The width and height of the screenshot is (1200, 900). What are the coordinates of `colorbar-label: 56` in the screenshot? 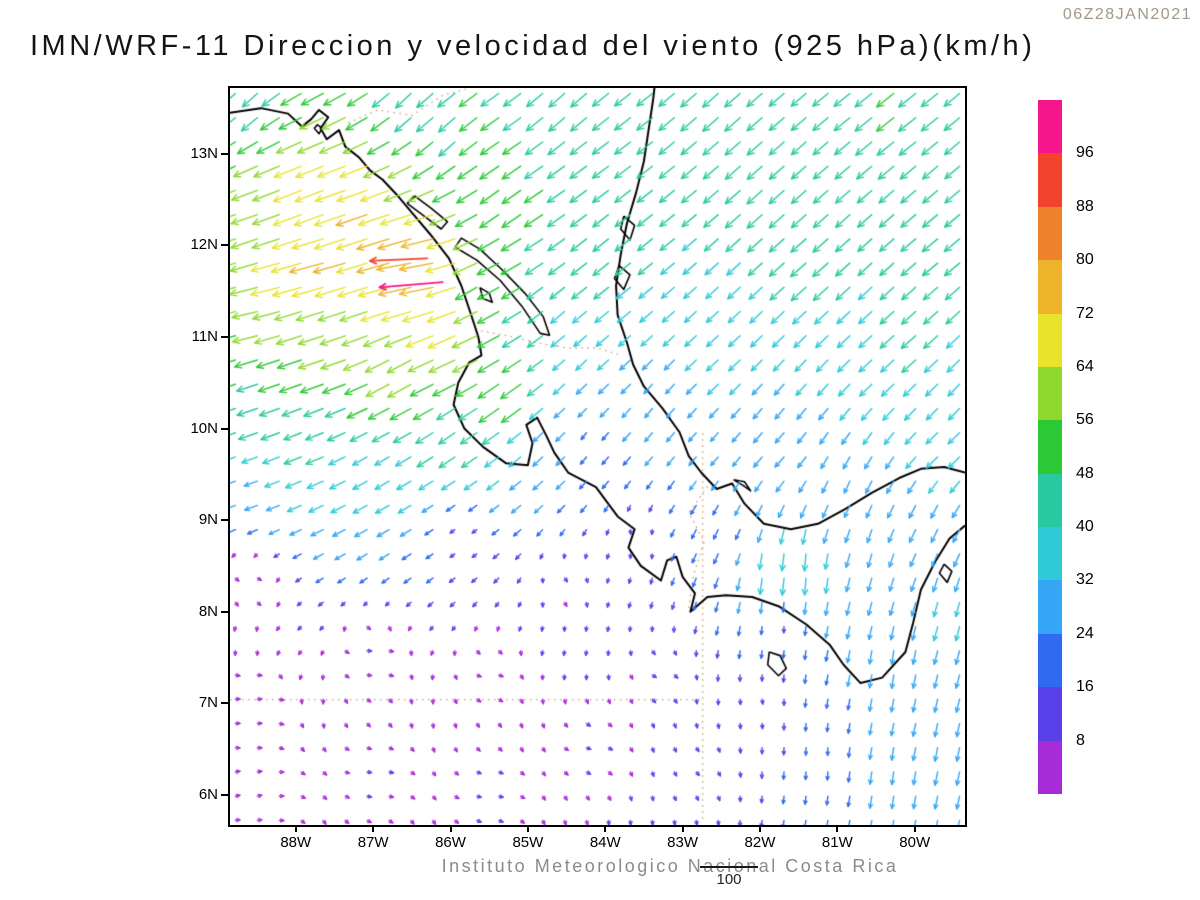 It's located at (1085, 420).